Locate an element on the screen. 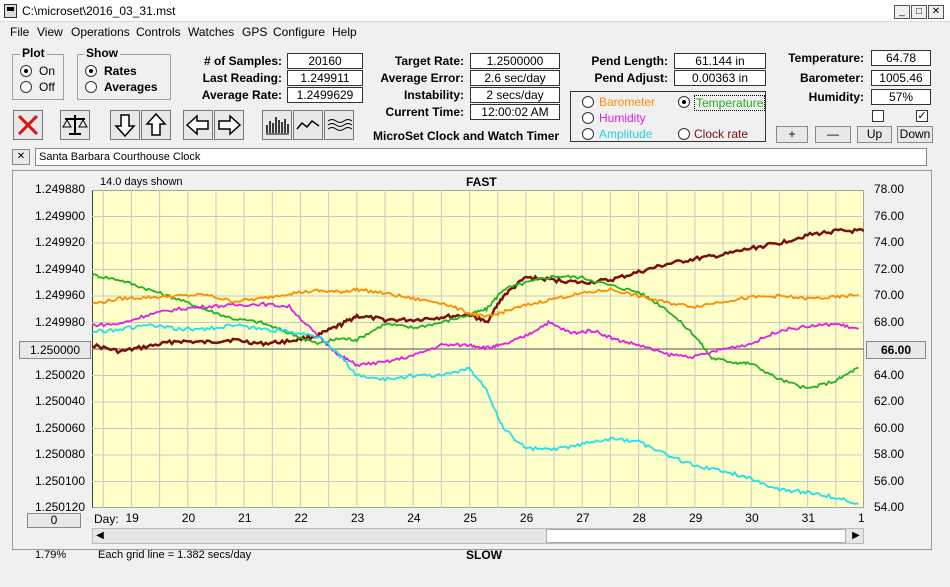 The height and width of the screenshot is (587, 950). right-value-button: 66.00 is located at coordinates (896, 350).